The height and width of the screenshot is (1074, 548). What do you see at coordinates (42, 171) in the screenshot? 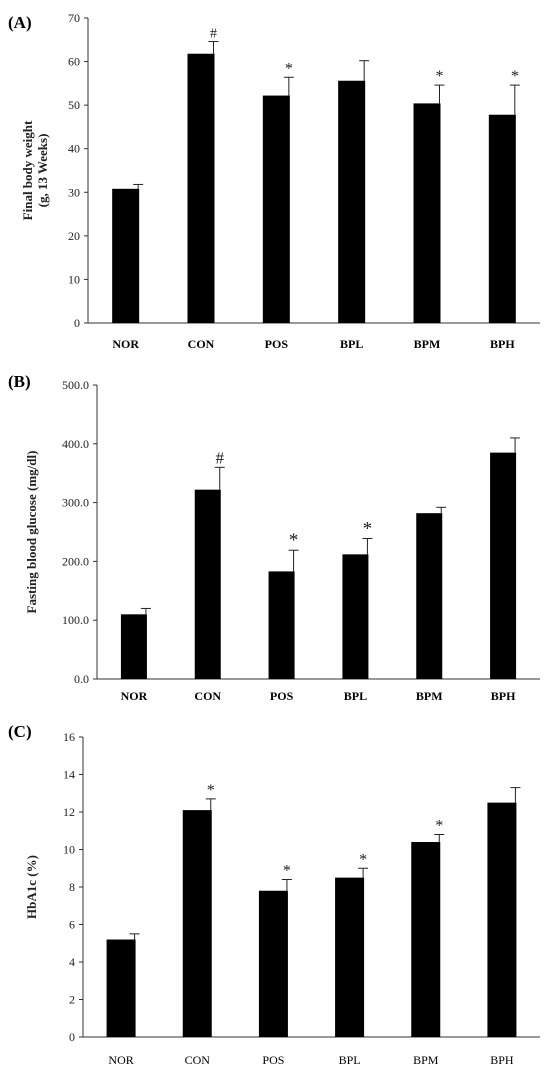
I see `y-axis-label-line: (g, 13 Weeks)` at bounding box center [42, 171].